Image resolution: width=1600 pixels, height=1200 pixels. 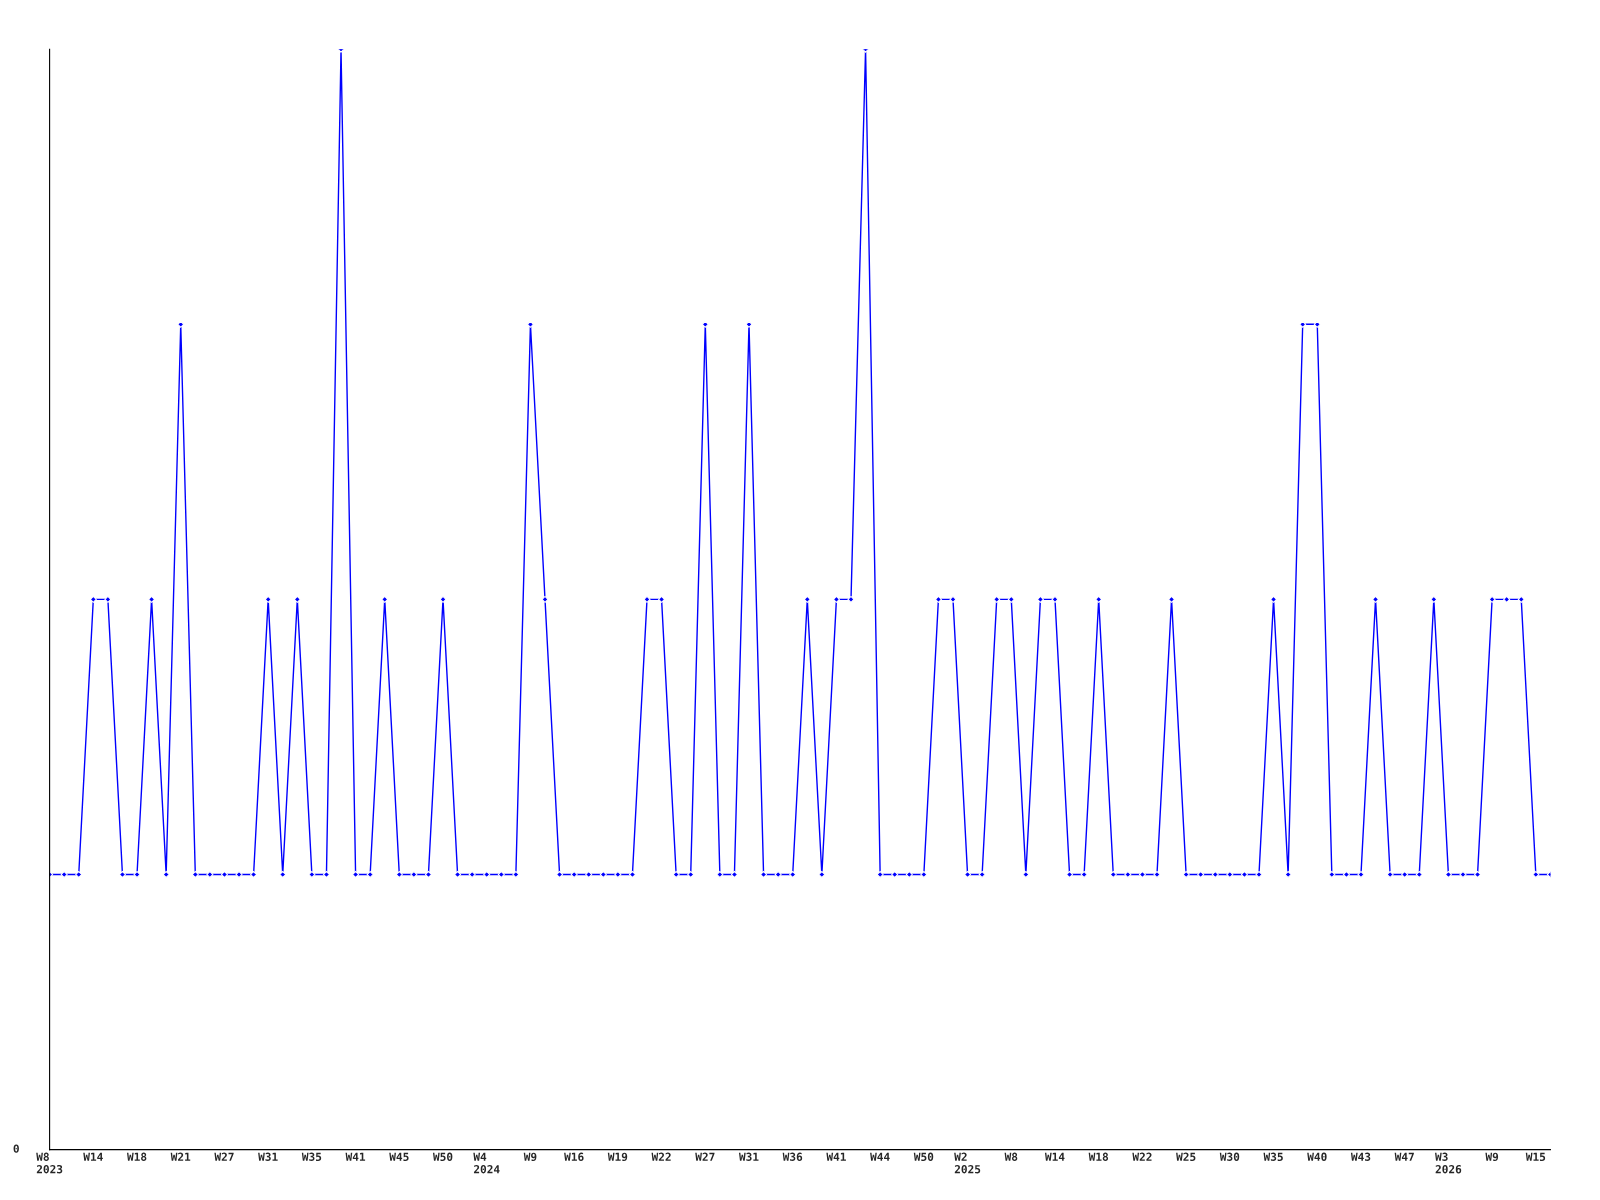 What do you see at coordinates (16, 1148) in the screenshot?
I see `text: 0` at bounding box center [16, 1148].